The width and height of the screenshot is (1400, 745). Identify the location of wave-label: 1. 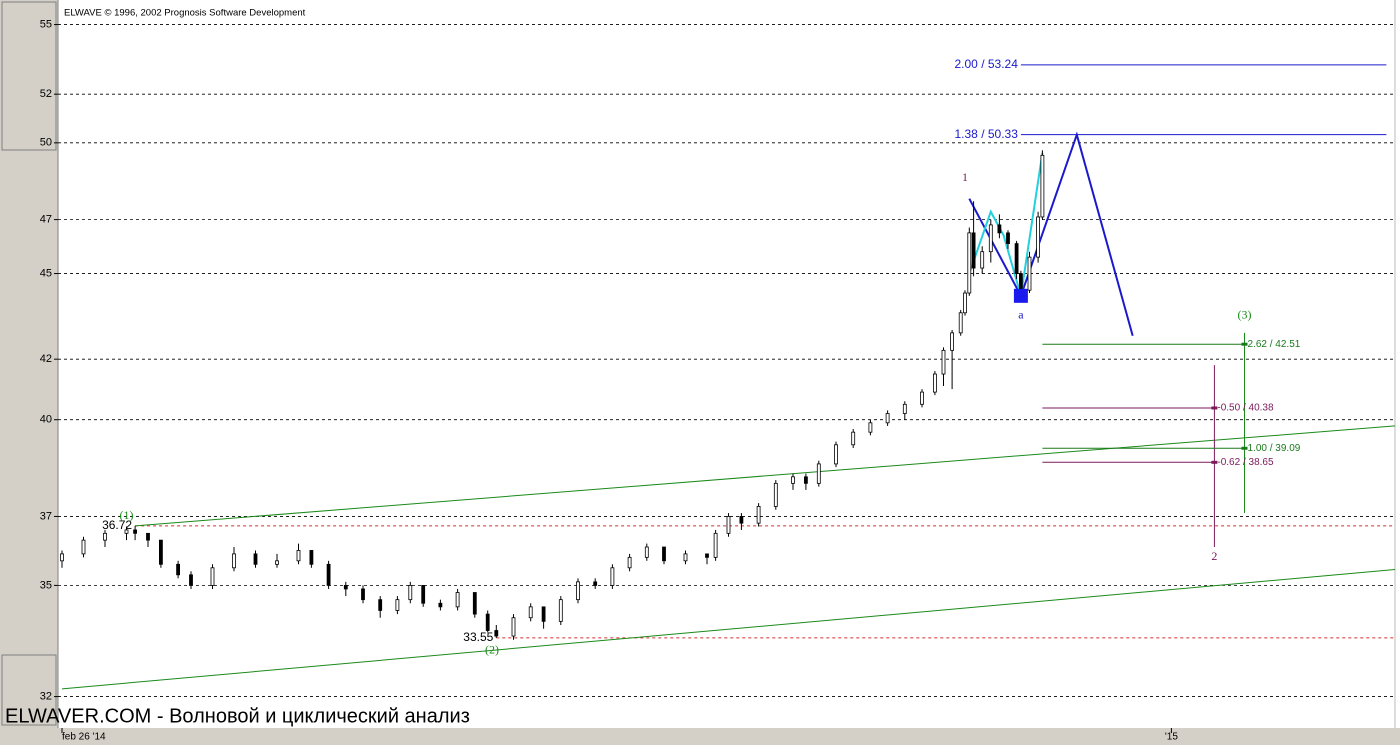
(965, 177).